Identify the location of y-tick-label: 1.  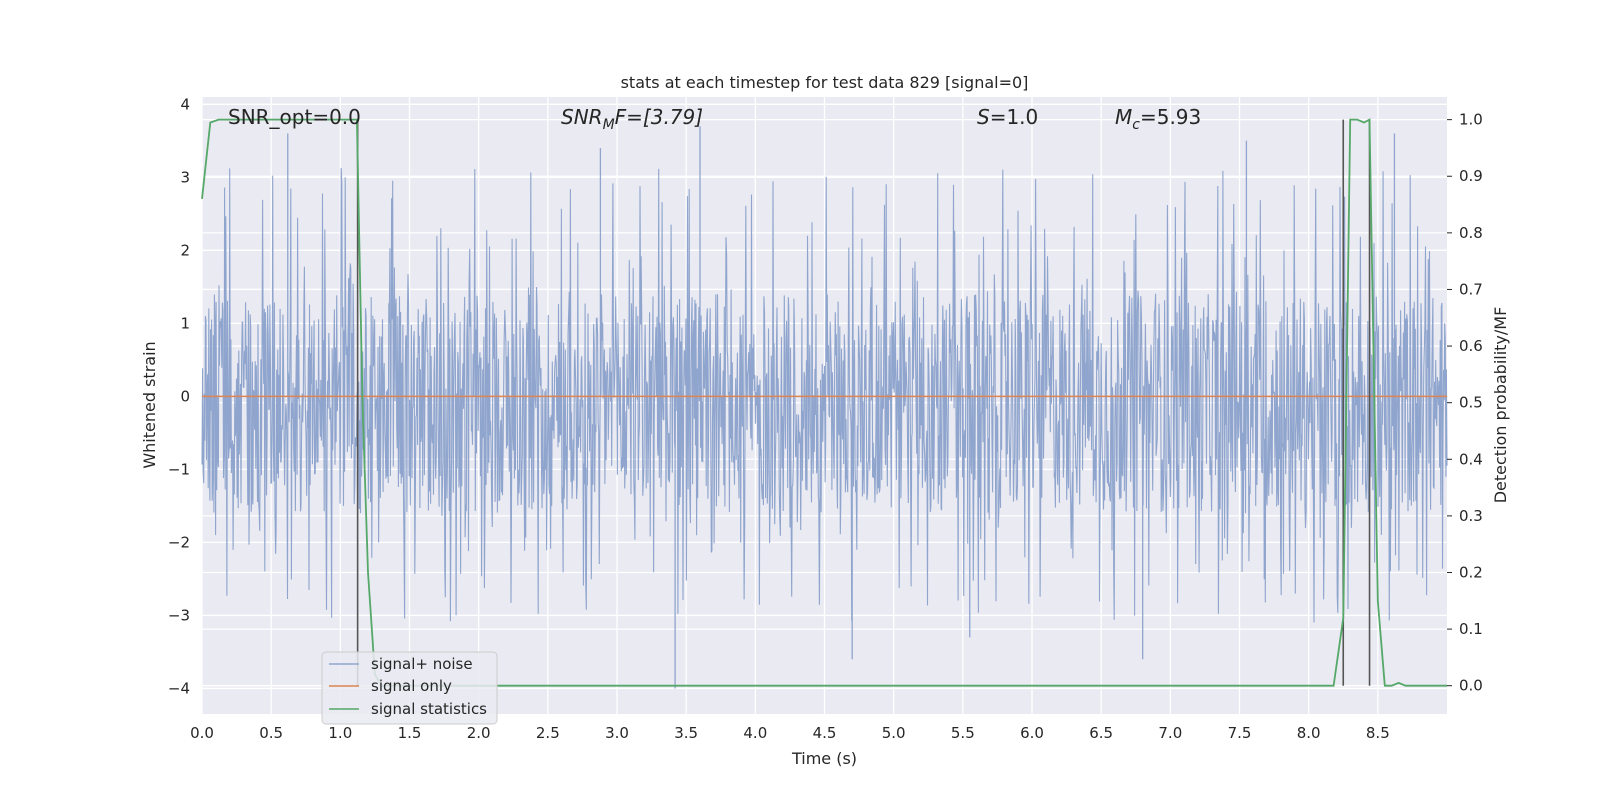
(185, 323).